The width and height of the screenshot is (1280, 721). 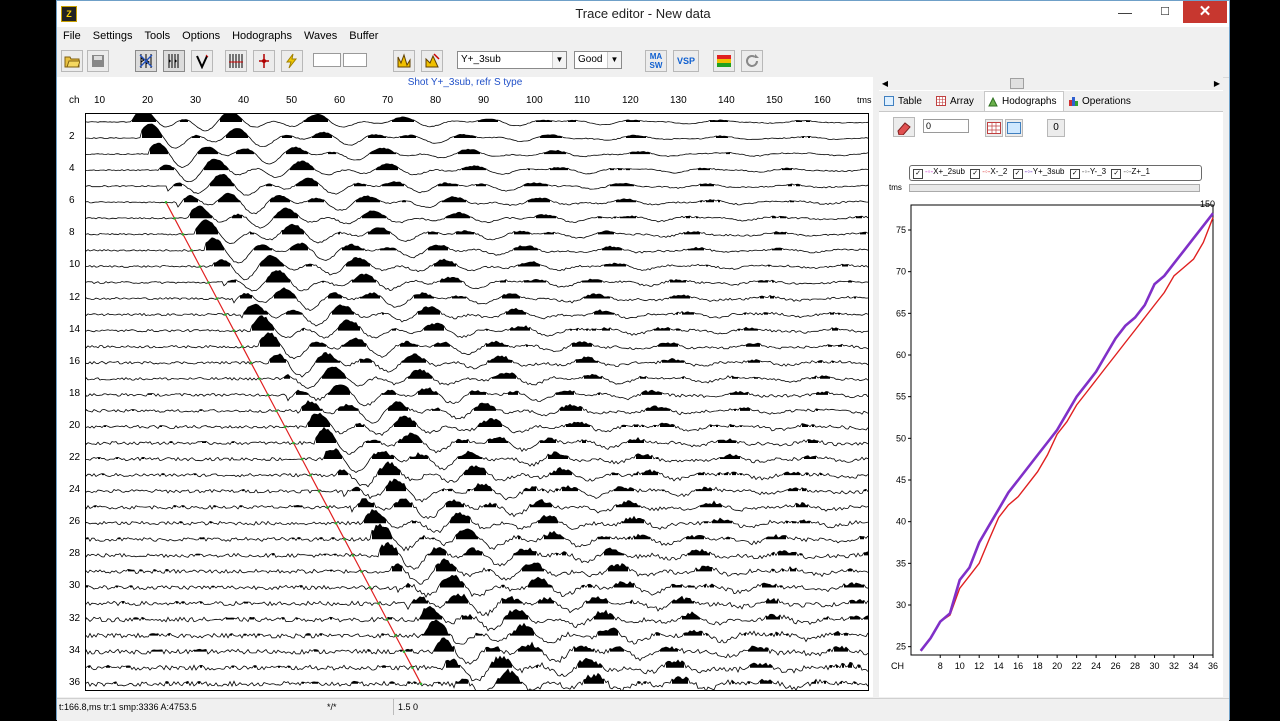 I want to click on eraser-button, so click(x=904, y=127).